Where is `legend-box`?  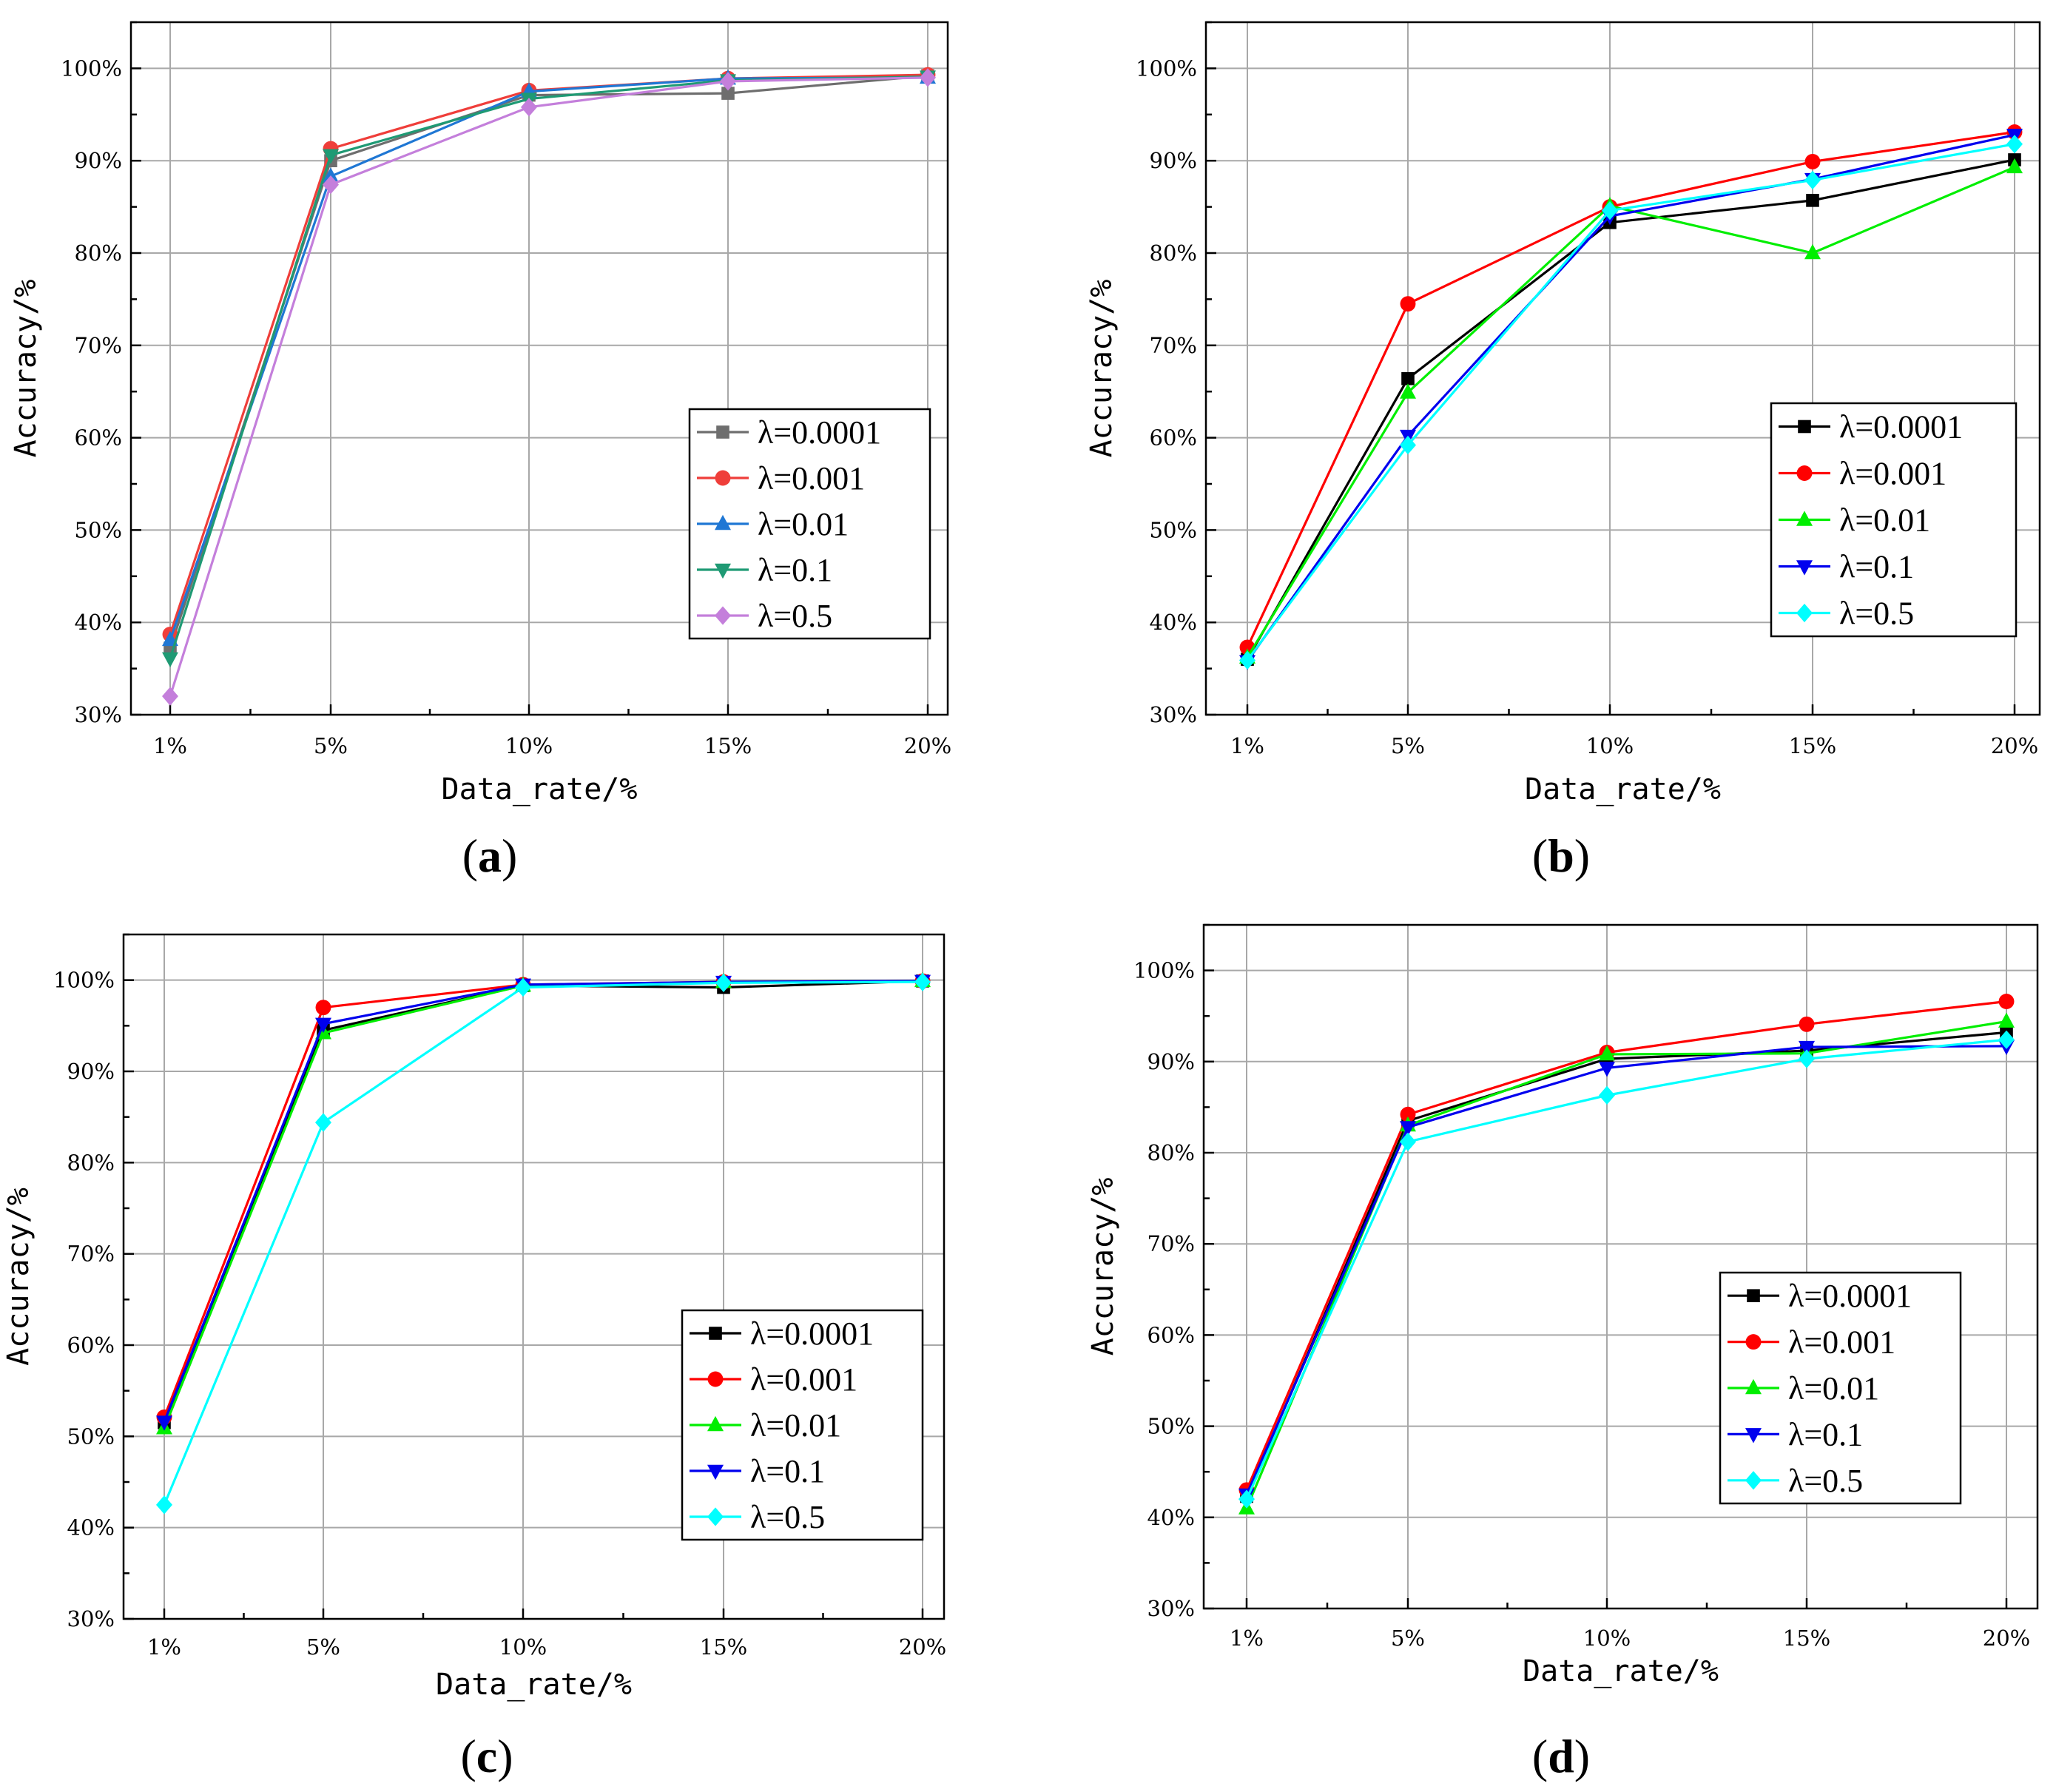
legend-box is located at coordinates (1894, 520).